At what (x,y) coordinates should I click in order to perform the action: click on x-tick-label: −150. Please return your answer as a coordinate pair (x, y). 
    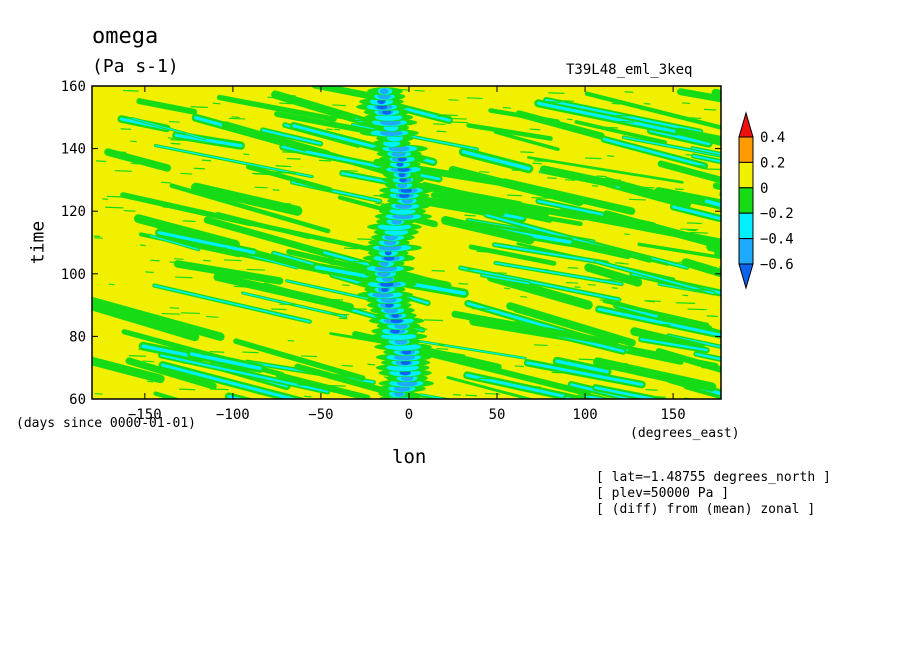
    Looking at the image, I should click on (145, 415).